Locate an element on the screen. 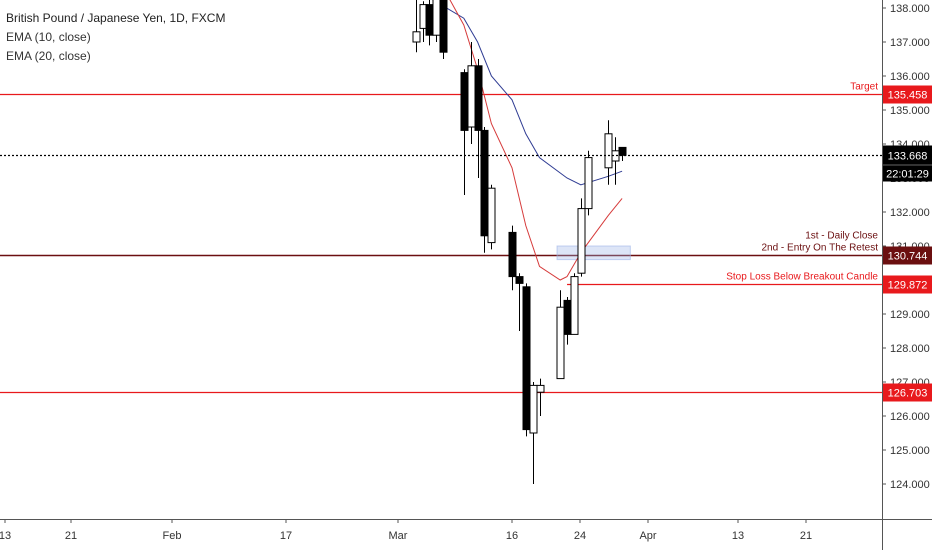 The width and height of the screenshot is (932, 550). time-tick-label: 17 is located at coordinates (286, 536).